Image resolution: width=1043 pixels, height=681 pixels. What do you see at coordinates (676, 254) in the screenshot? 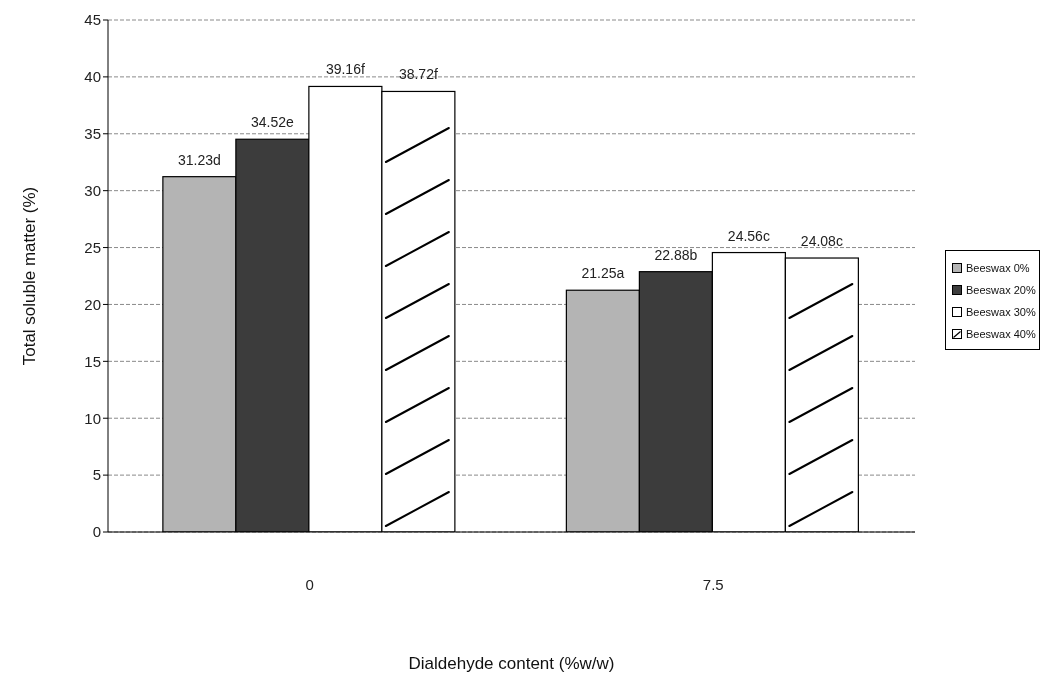
I see `data-label: 22.88b` at bounding box center [676, 254].